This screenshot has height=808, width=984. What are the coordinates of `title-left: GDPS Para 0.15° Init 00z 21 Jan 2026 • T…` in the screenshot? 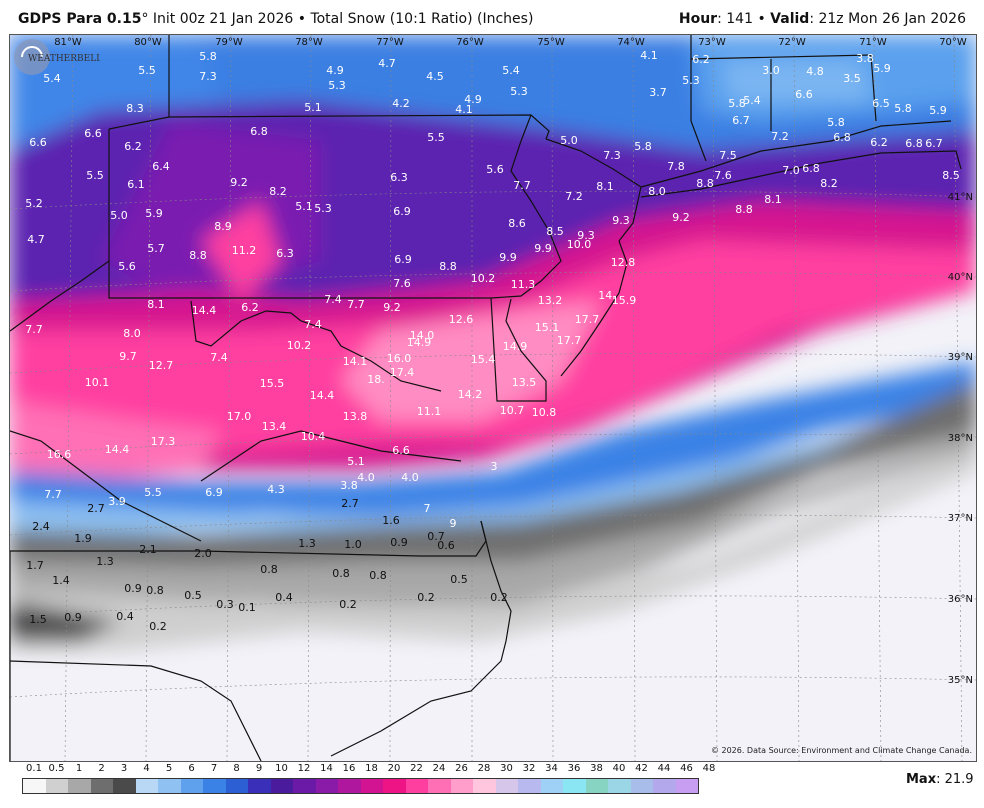 It's located at (275, 19).